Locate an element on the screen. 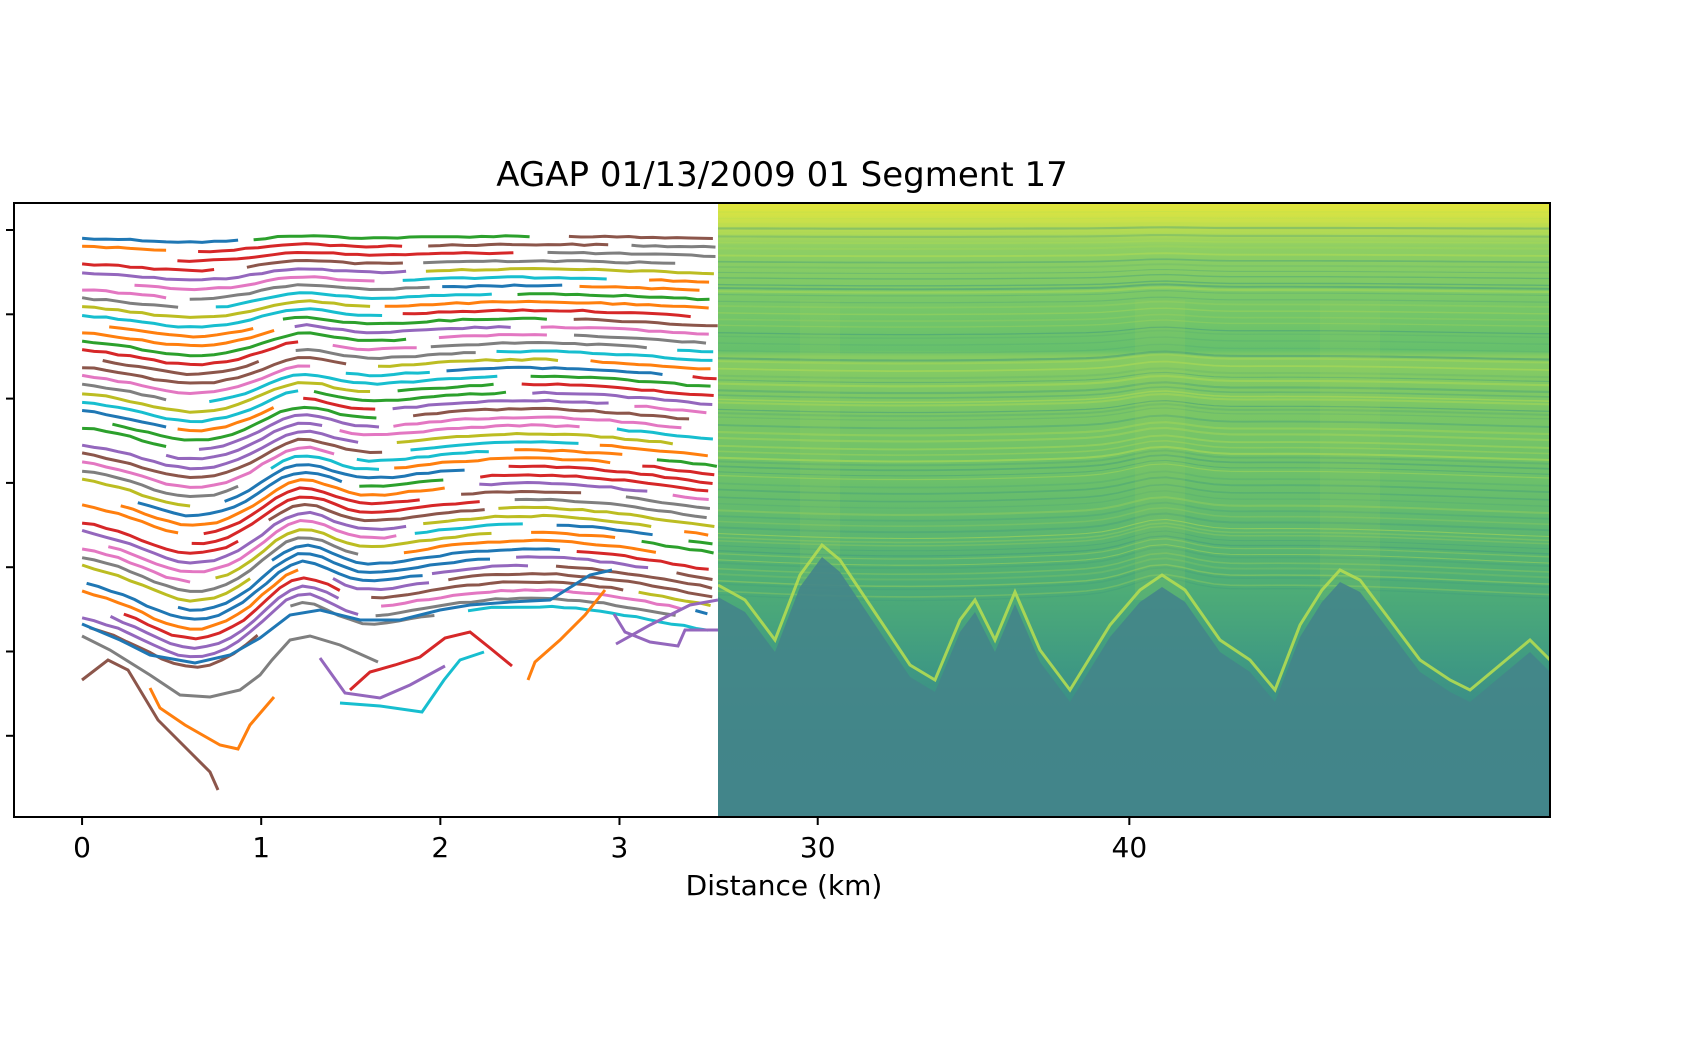  chart-title: AGAP 01/13/2009 01 Segment 17 is located at coordinates (782, 175).